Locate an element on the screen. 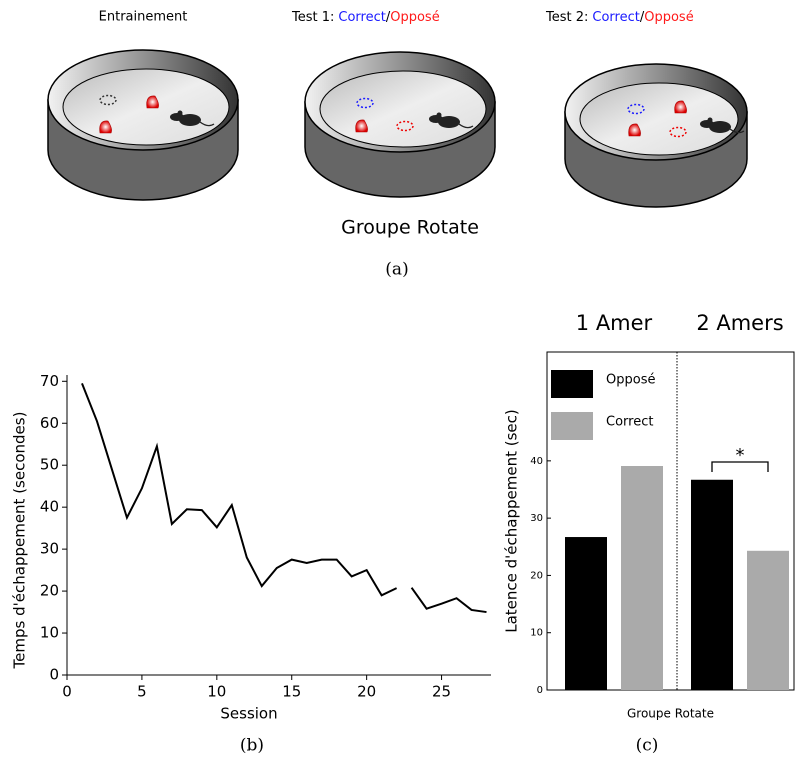 The image size is (795, 764). caption: (a) is located at coordinates (396, 270).